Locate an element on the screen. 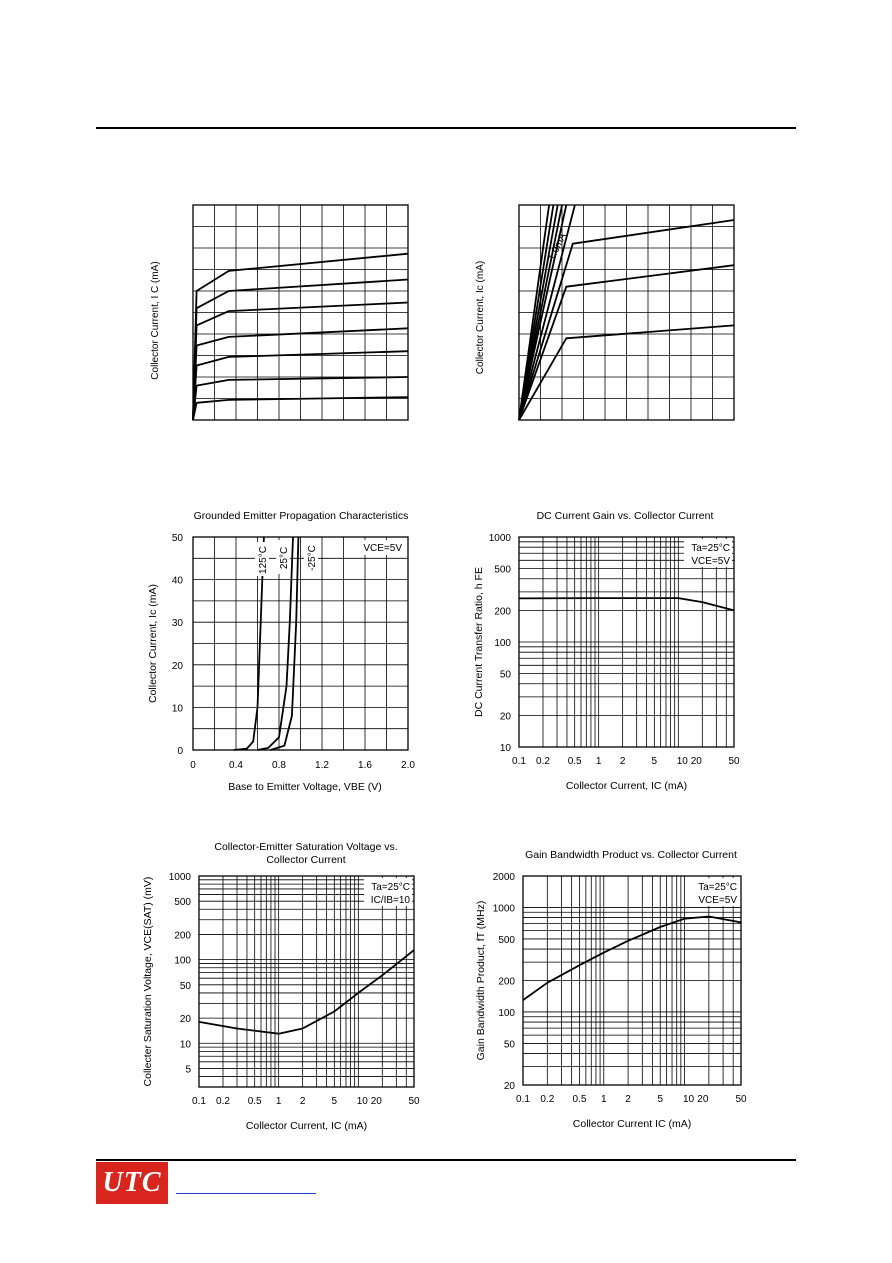 The image size is (892, 1263). chart6-series-1-line is located at coordinates (632, 958).